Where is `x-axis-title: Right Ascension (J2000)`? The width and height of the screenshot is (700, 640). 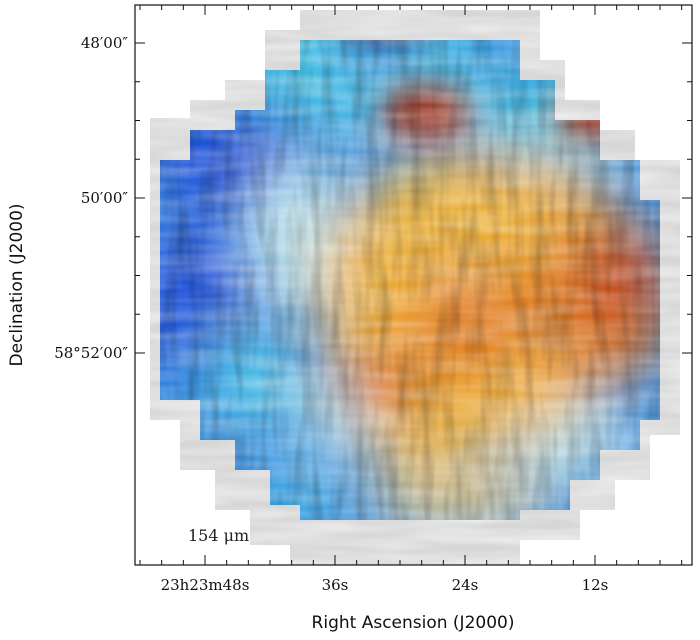
x-axis-title: Right Ascension (J2000) is located at coordinates (413, 623).